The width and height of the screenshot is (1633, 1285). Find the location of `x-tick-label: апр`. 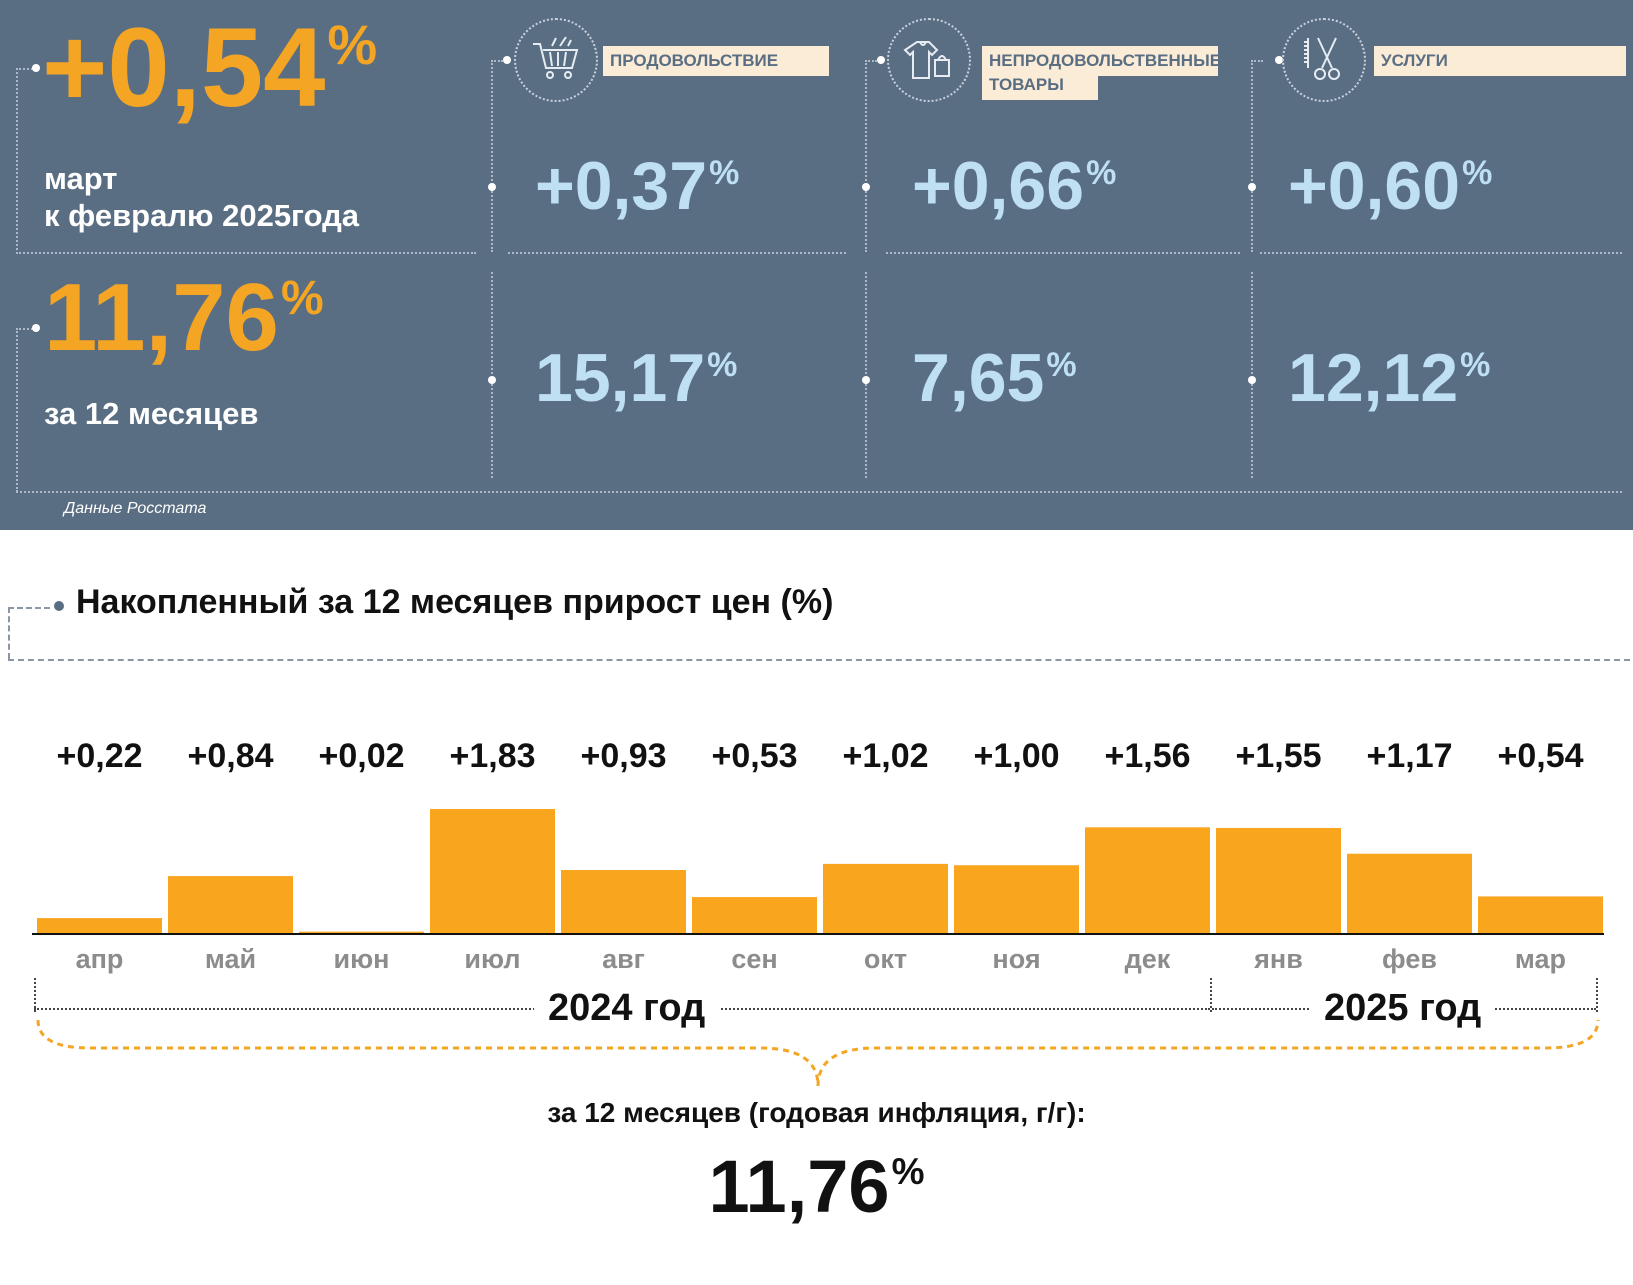

x-tick-label: апр is located at coordinates (100, 959).